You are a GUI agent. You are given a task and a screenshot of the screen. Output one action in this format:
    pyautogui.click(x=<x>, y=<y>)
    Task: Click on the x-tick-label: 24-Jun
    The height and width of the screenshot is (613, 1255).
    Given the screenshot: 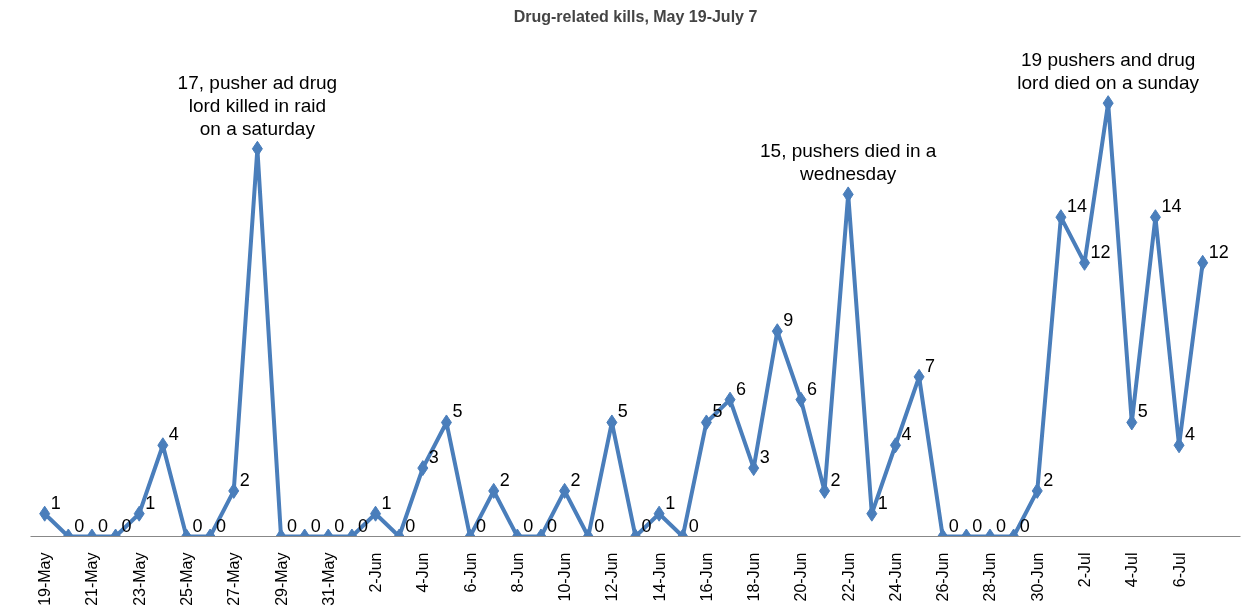 What is the action you would take?
    pyautogui.click(x=895, y=577)
    